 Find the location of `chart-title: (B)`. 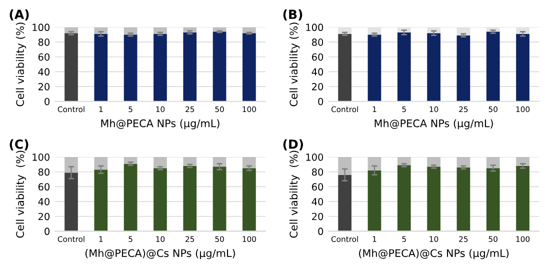

chart-title: (B) is located at coordinates (292, 15).